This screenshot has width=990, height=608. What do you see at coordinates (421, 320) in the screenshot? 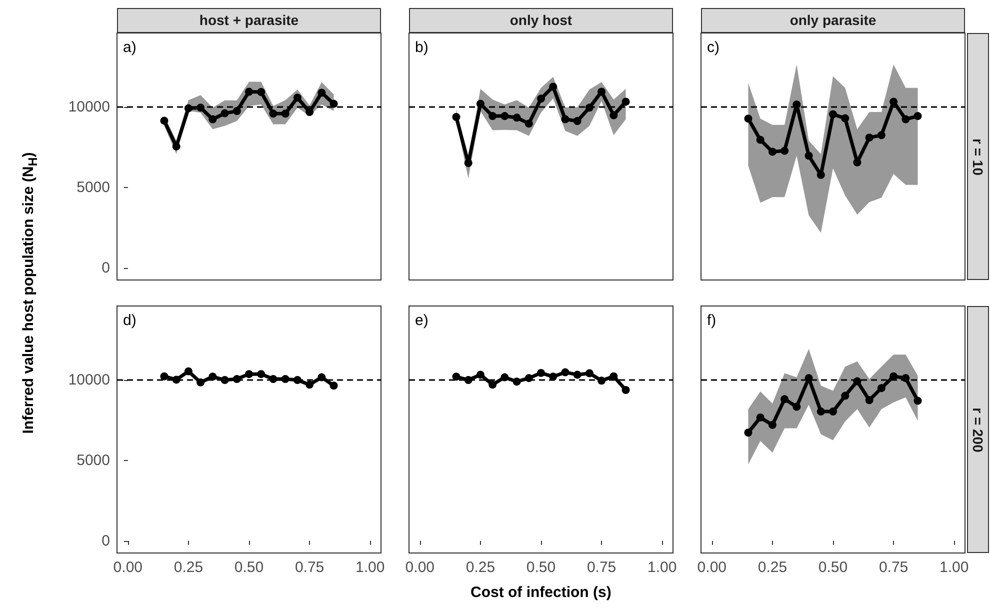
I see `annotation: e)` at bounding box center [421, 320].